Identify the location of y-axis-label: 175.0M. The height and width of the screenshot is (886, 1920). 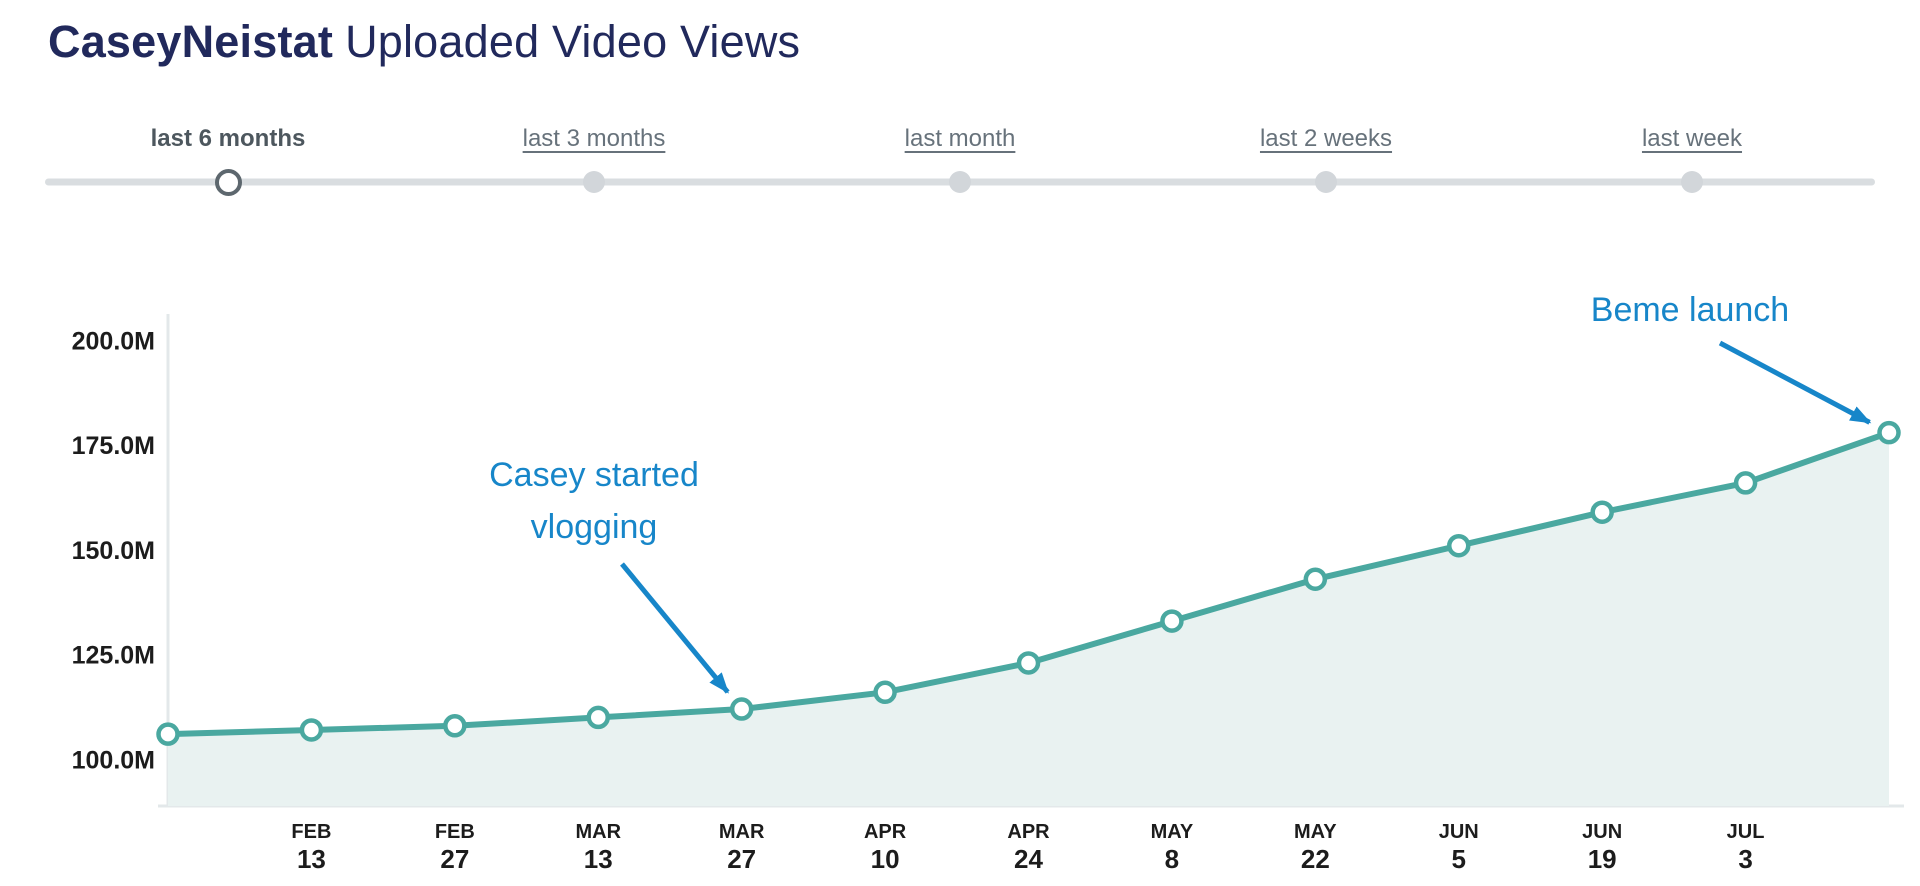
(113, 446).